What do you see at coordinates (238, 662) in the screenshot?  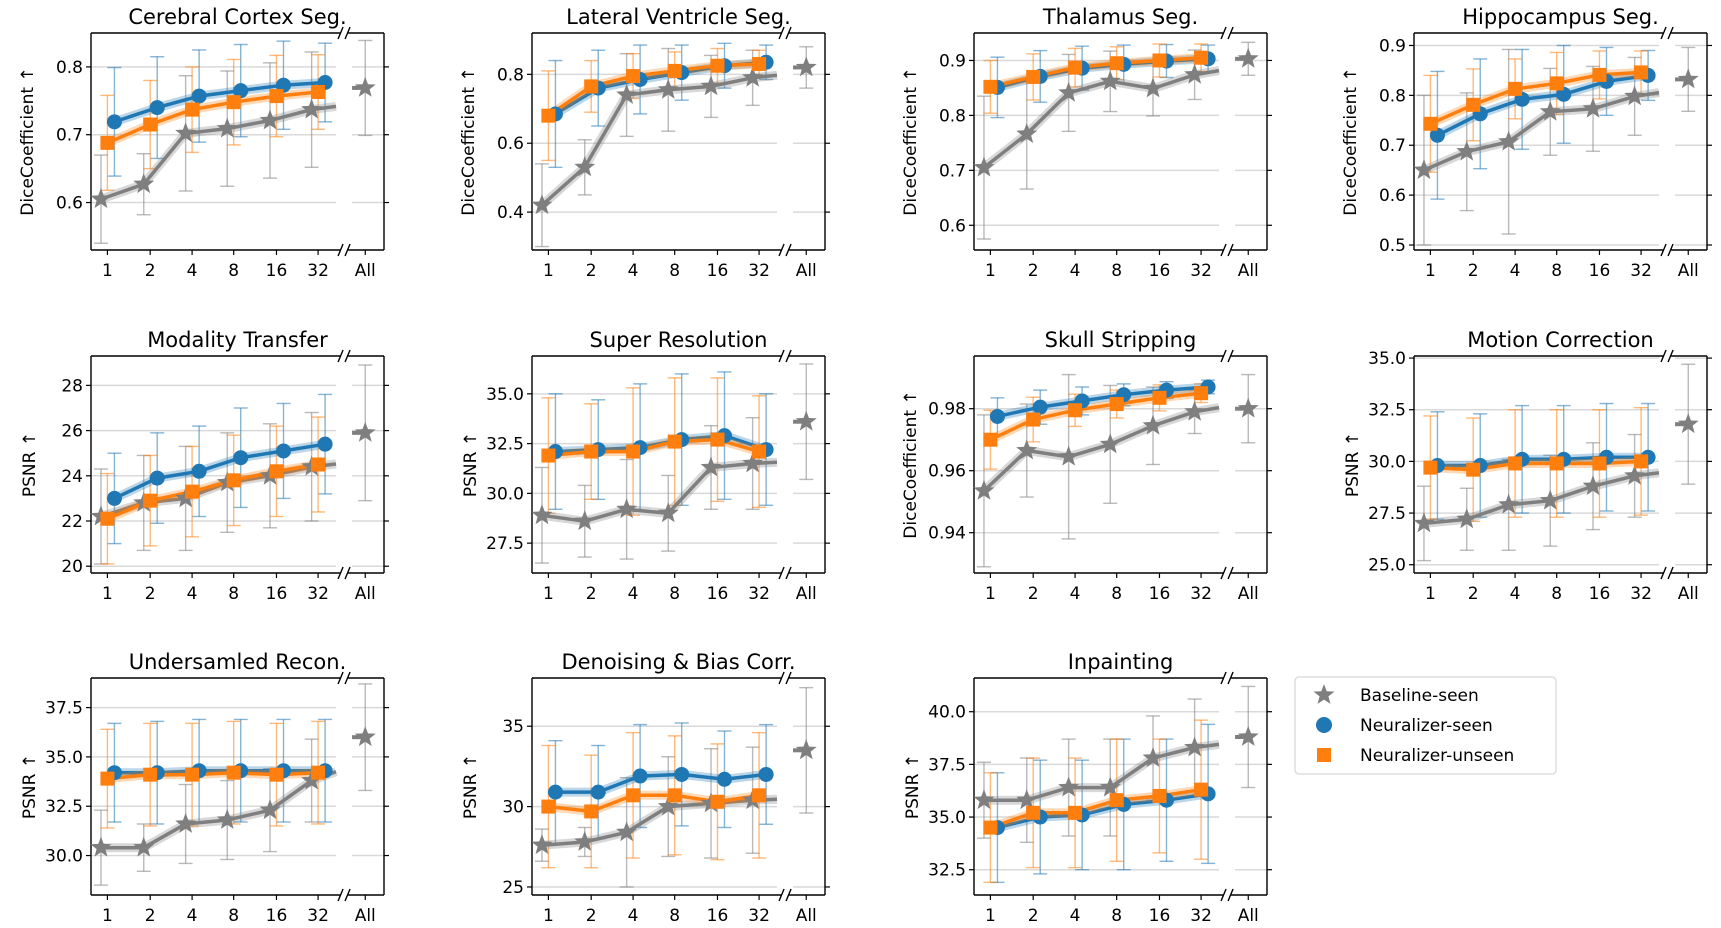 I see `subplot-title: Undersamled Recon.` at bounding box center [238, 662].